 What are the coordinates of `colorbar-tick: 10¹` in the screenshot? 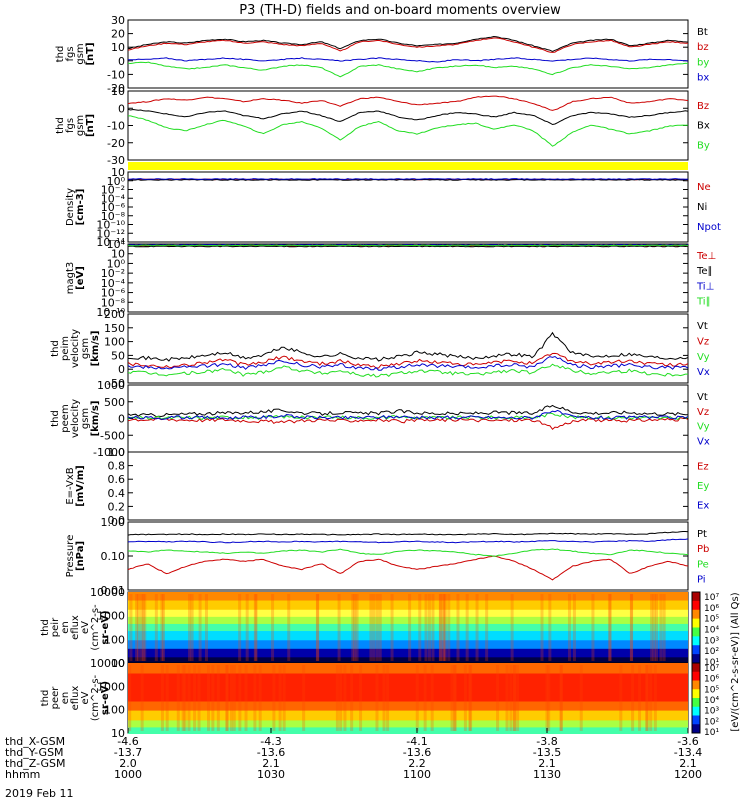 It's located at (711, 733).